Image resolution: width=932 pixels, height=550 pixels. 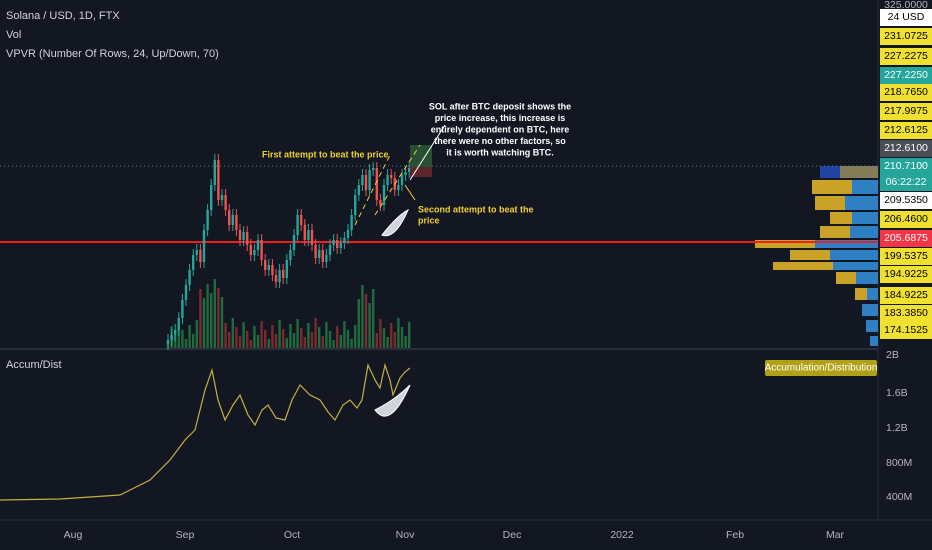 I want to click on annotation: price, so click(x=429, y=220).